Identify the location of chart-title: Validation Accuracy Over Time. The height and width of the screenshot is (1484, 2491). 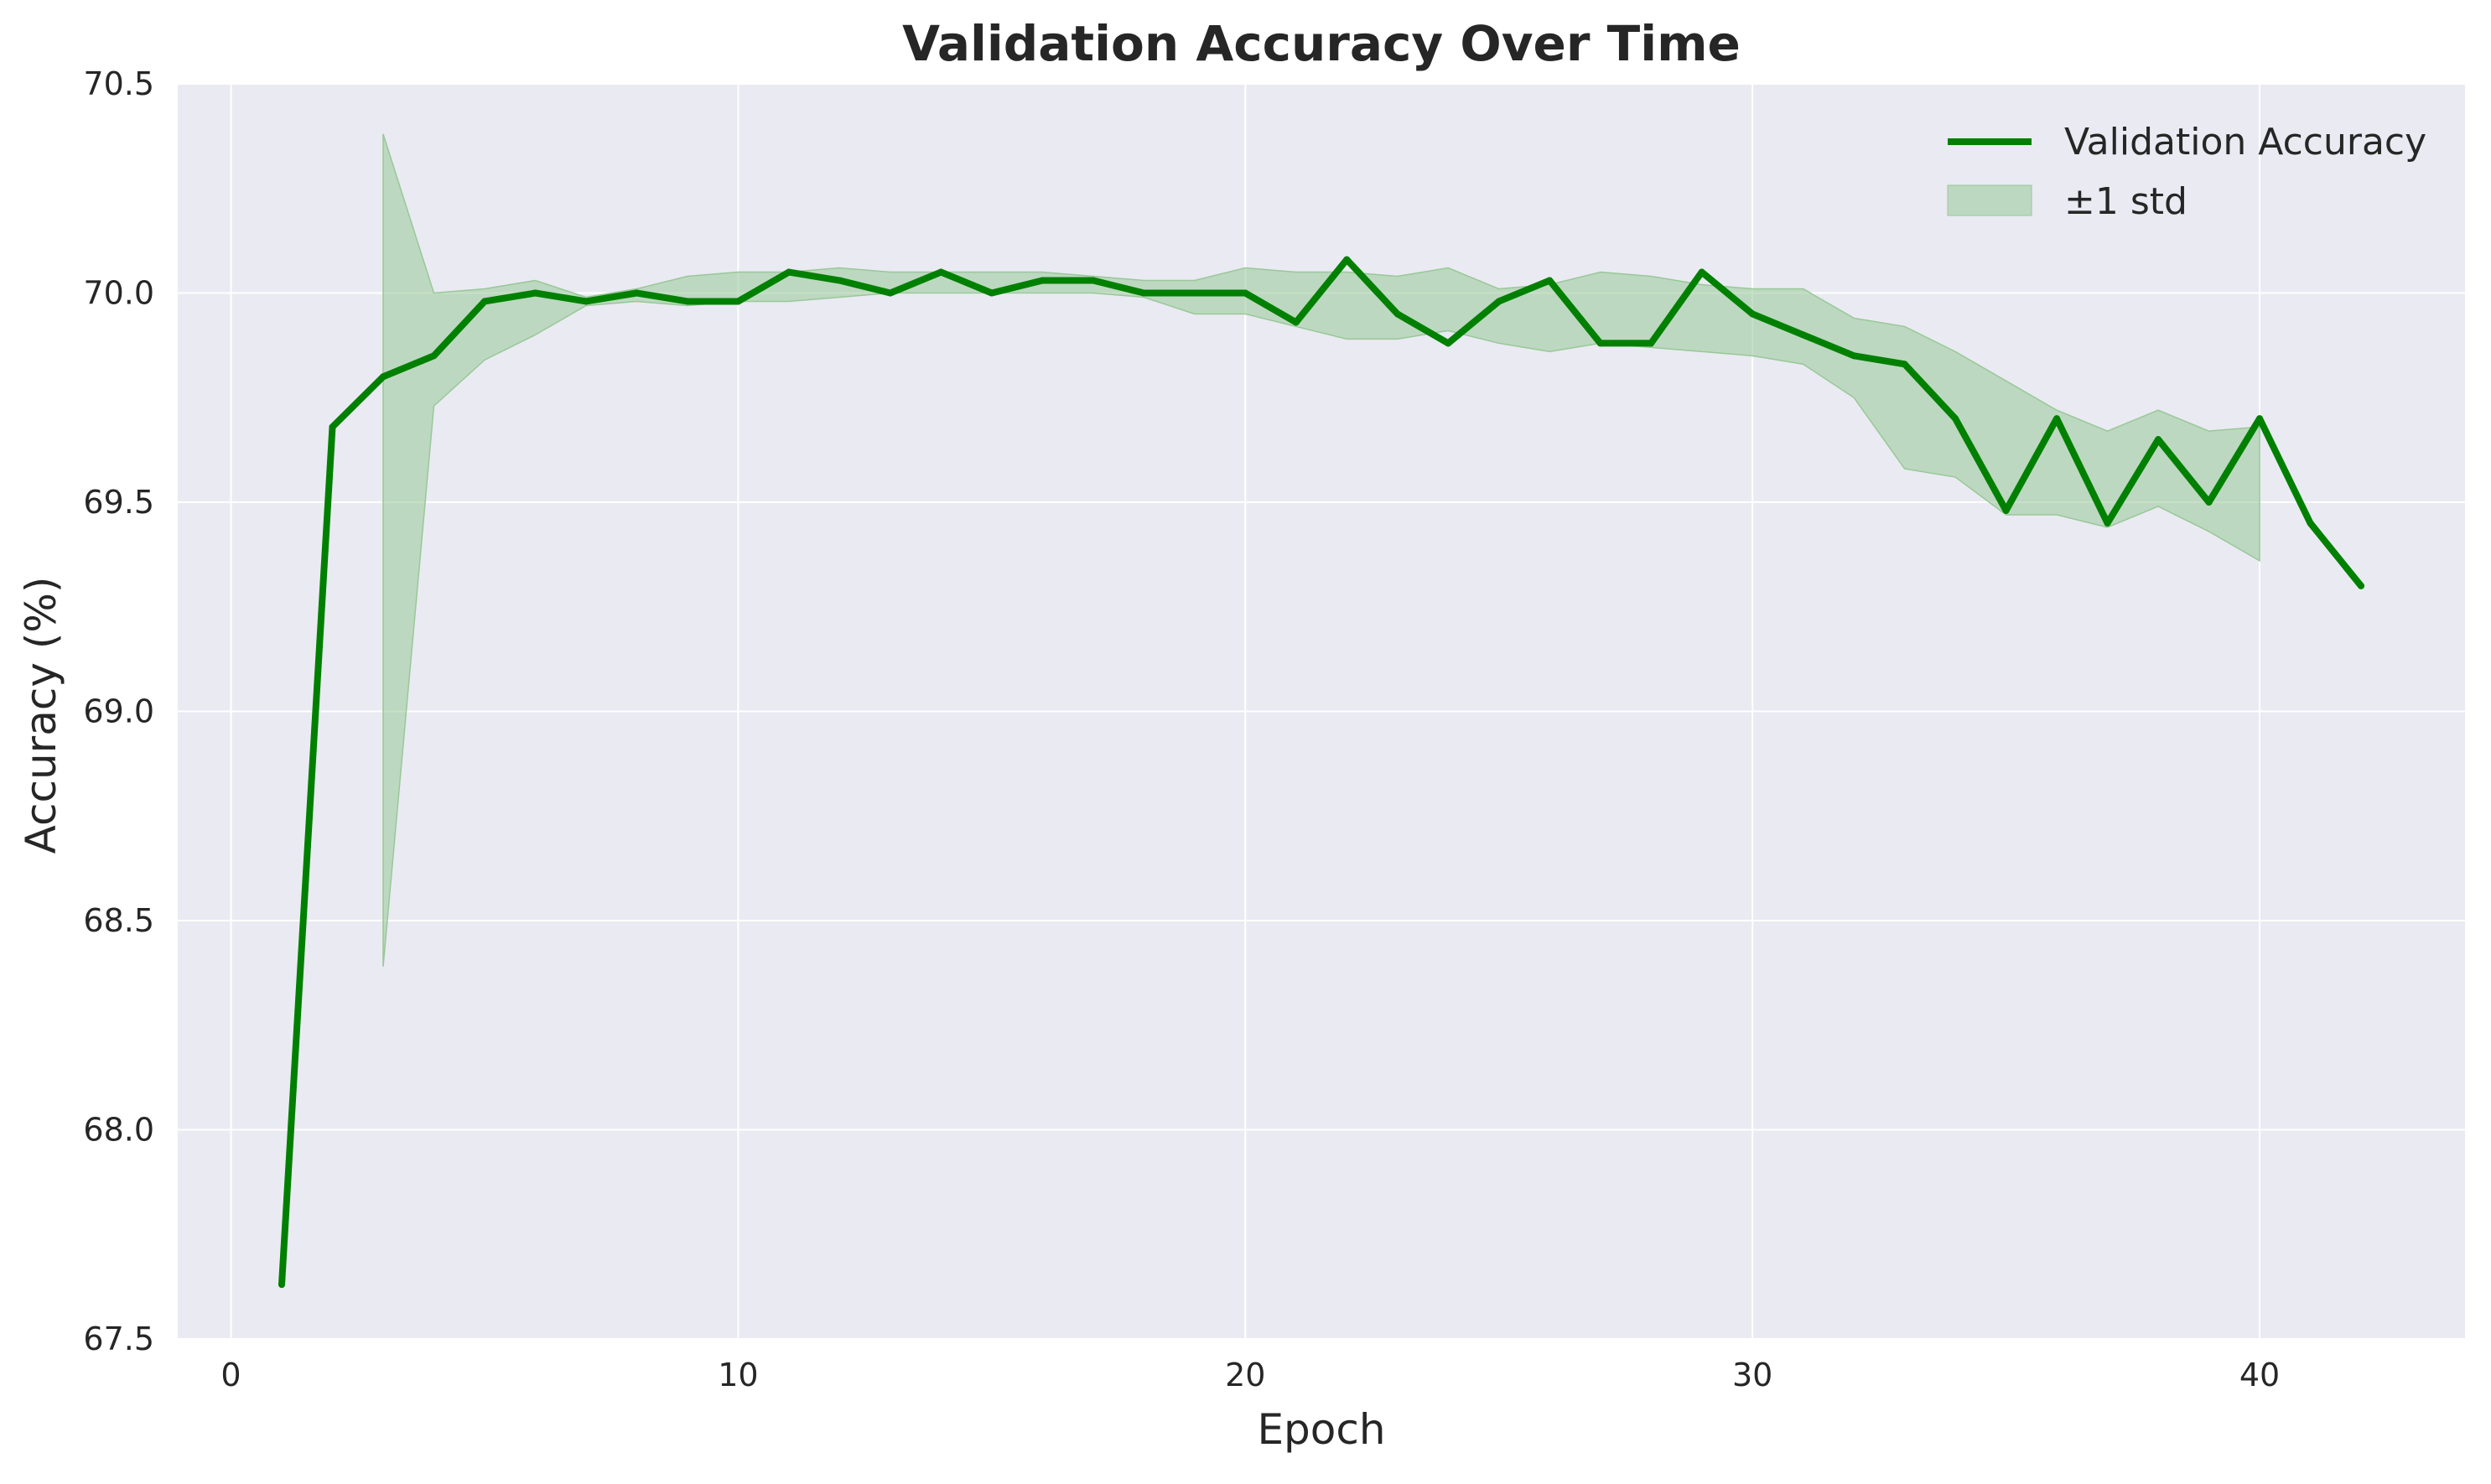
(1321, 43).